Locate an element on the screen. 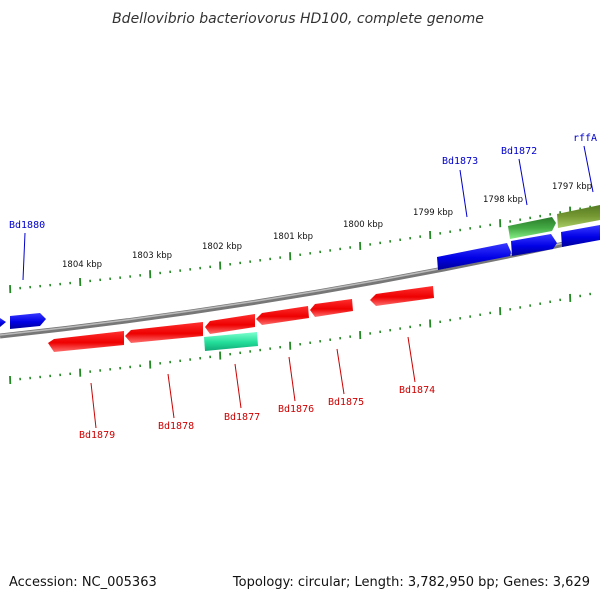 The height and width of the screenshot is (600, 600). kbp-label: 1799 kbp is located at coordinates (433, 213).